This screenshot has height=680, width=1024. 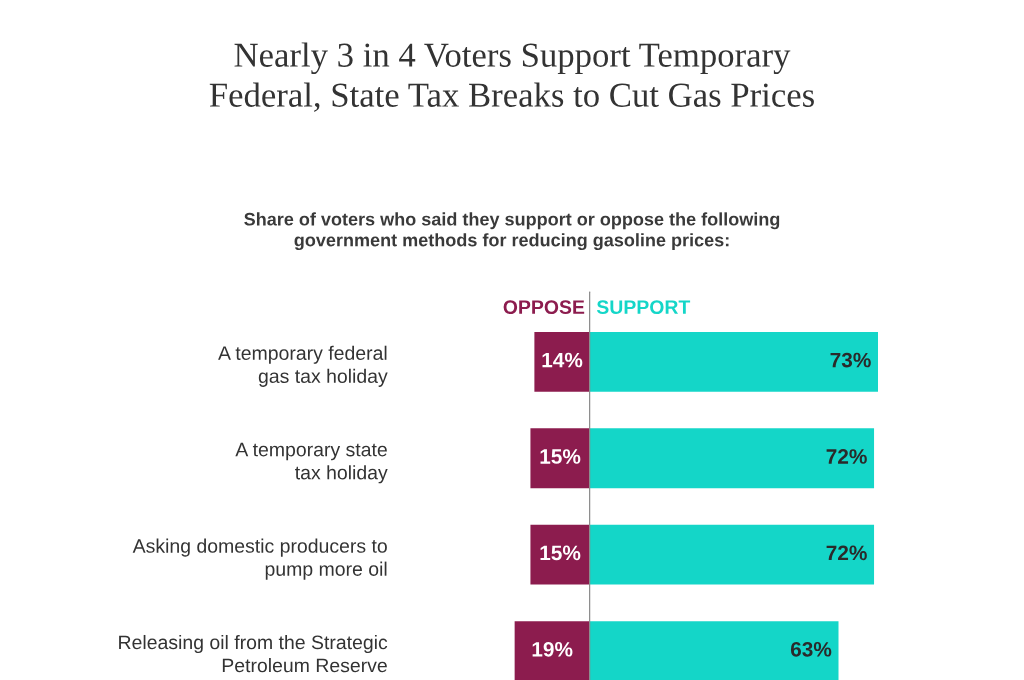 What do you see at coordinates (562, 360) in the screenshot?
I see `data-label: 14%` at bounding box center [562, 360].